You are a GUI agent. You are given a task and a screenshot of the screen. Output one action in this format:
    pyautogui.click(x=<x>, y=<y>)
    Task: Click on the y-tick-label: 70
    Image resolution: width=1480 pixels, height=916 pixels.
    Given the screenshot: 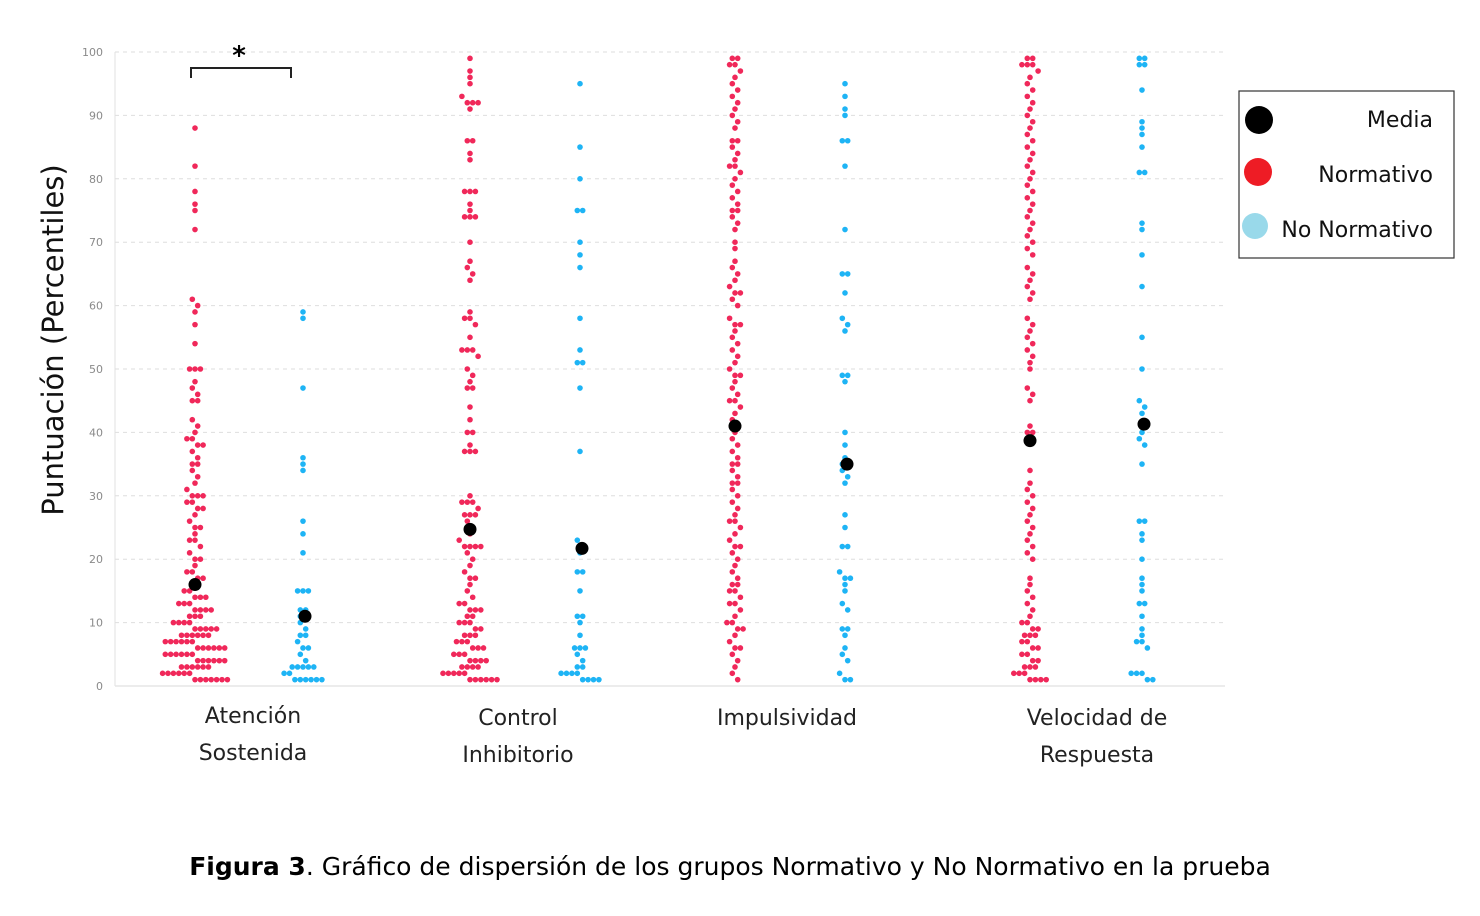 What is the action you would take?
    pyautogui.click(x=96, y=242)
    